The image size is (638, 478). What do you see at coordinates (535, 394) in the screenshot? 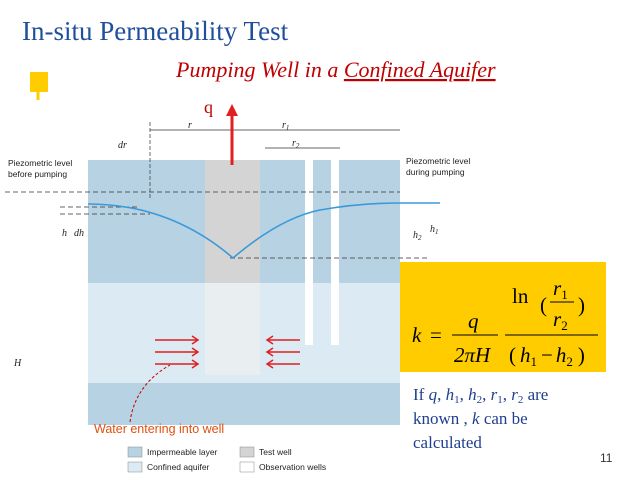
I see `note-part: are` at bounding box center [535, 394].